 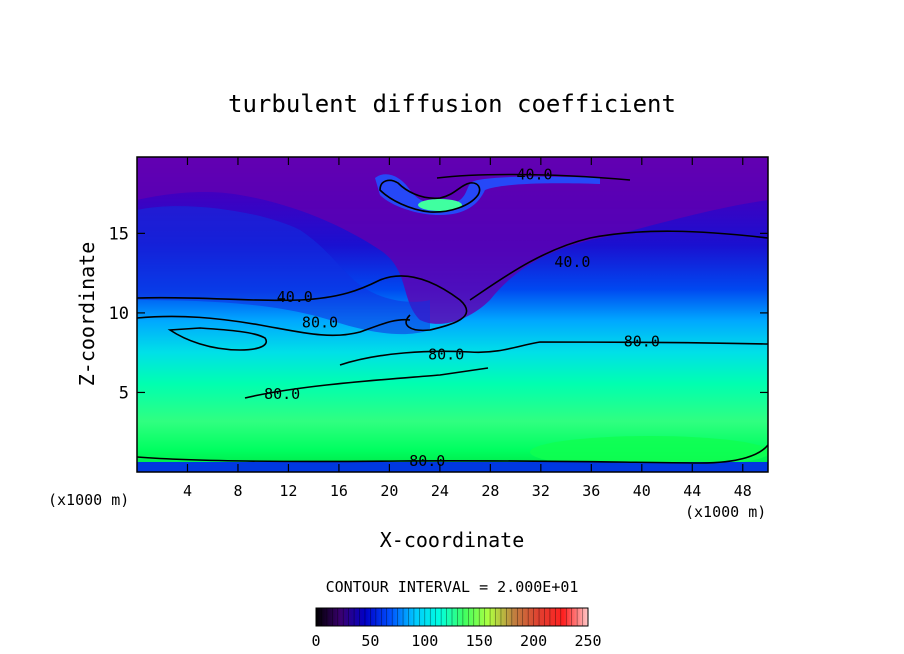 What do you see at coordinates (370, 641) in the screenshot?
I see `colorbar-tick-label: 50` at bounding box center [370, 641].